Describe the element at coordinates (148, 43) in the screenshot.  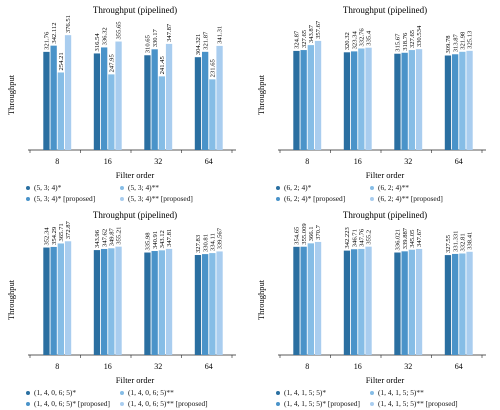
I see `data-label: 310.65` at that location.